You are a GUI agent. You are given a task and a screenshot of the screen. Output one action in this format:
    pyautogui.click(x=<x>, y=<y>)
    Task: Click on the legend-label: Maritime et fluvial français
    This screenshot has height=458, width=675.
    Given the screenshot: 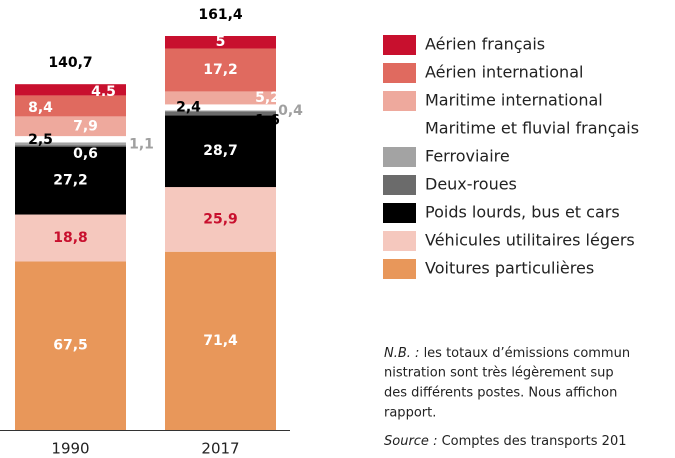 What is the action you would take?
    pyautogui.click(x=532, y=128)
    